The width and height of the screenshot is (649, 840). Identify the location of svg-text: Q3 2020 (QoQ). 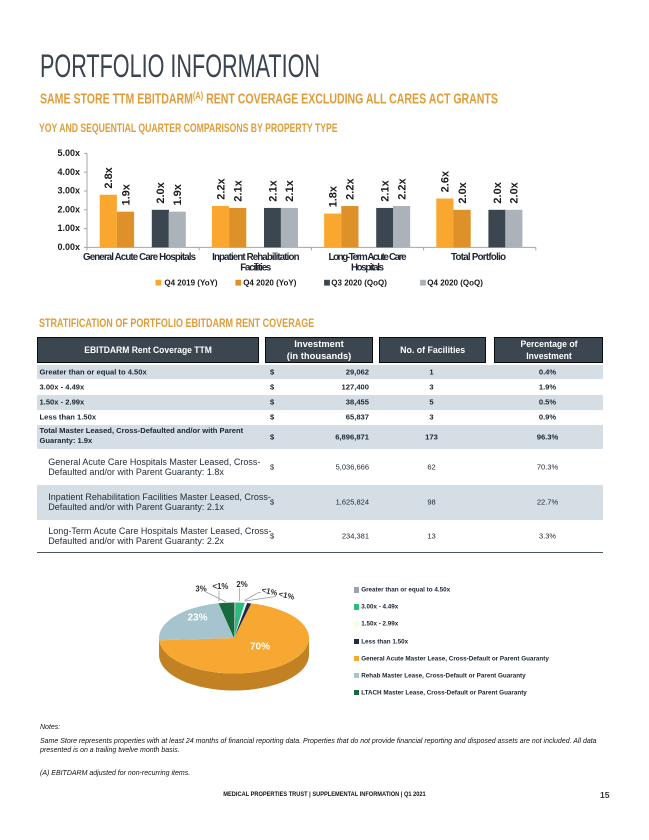
(359, 282).